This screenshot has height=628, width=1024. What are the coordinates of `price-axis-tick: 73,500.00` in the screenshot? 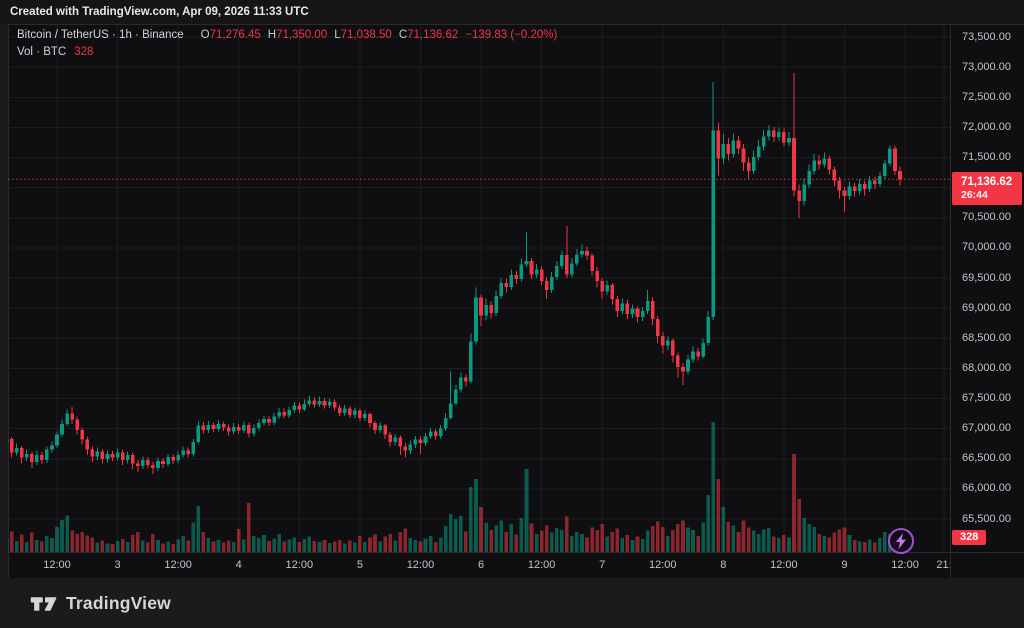 It's located at (986, 36).